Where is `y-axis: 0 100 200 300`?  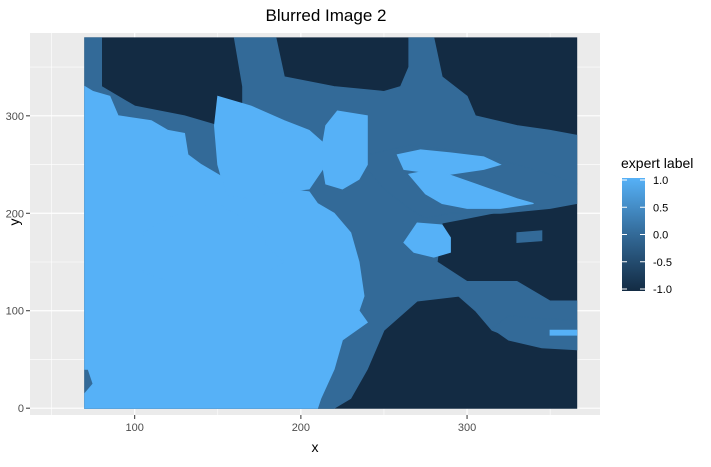 y-axis: 0 100 200 300 is located at coordinates (18, 263).